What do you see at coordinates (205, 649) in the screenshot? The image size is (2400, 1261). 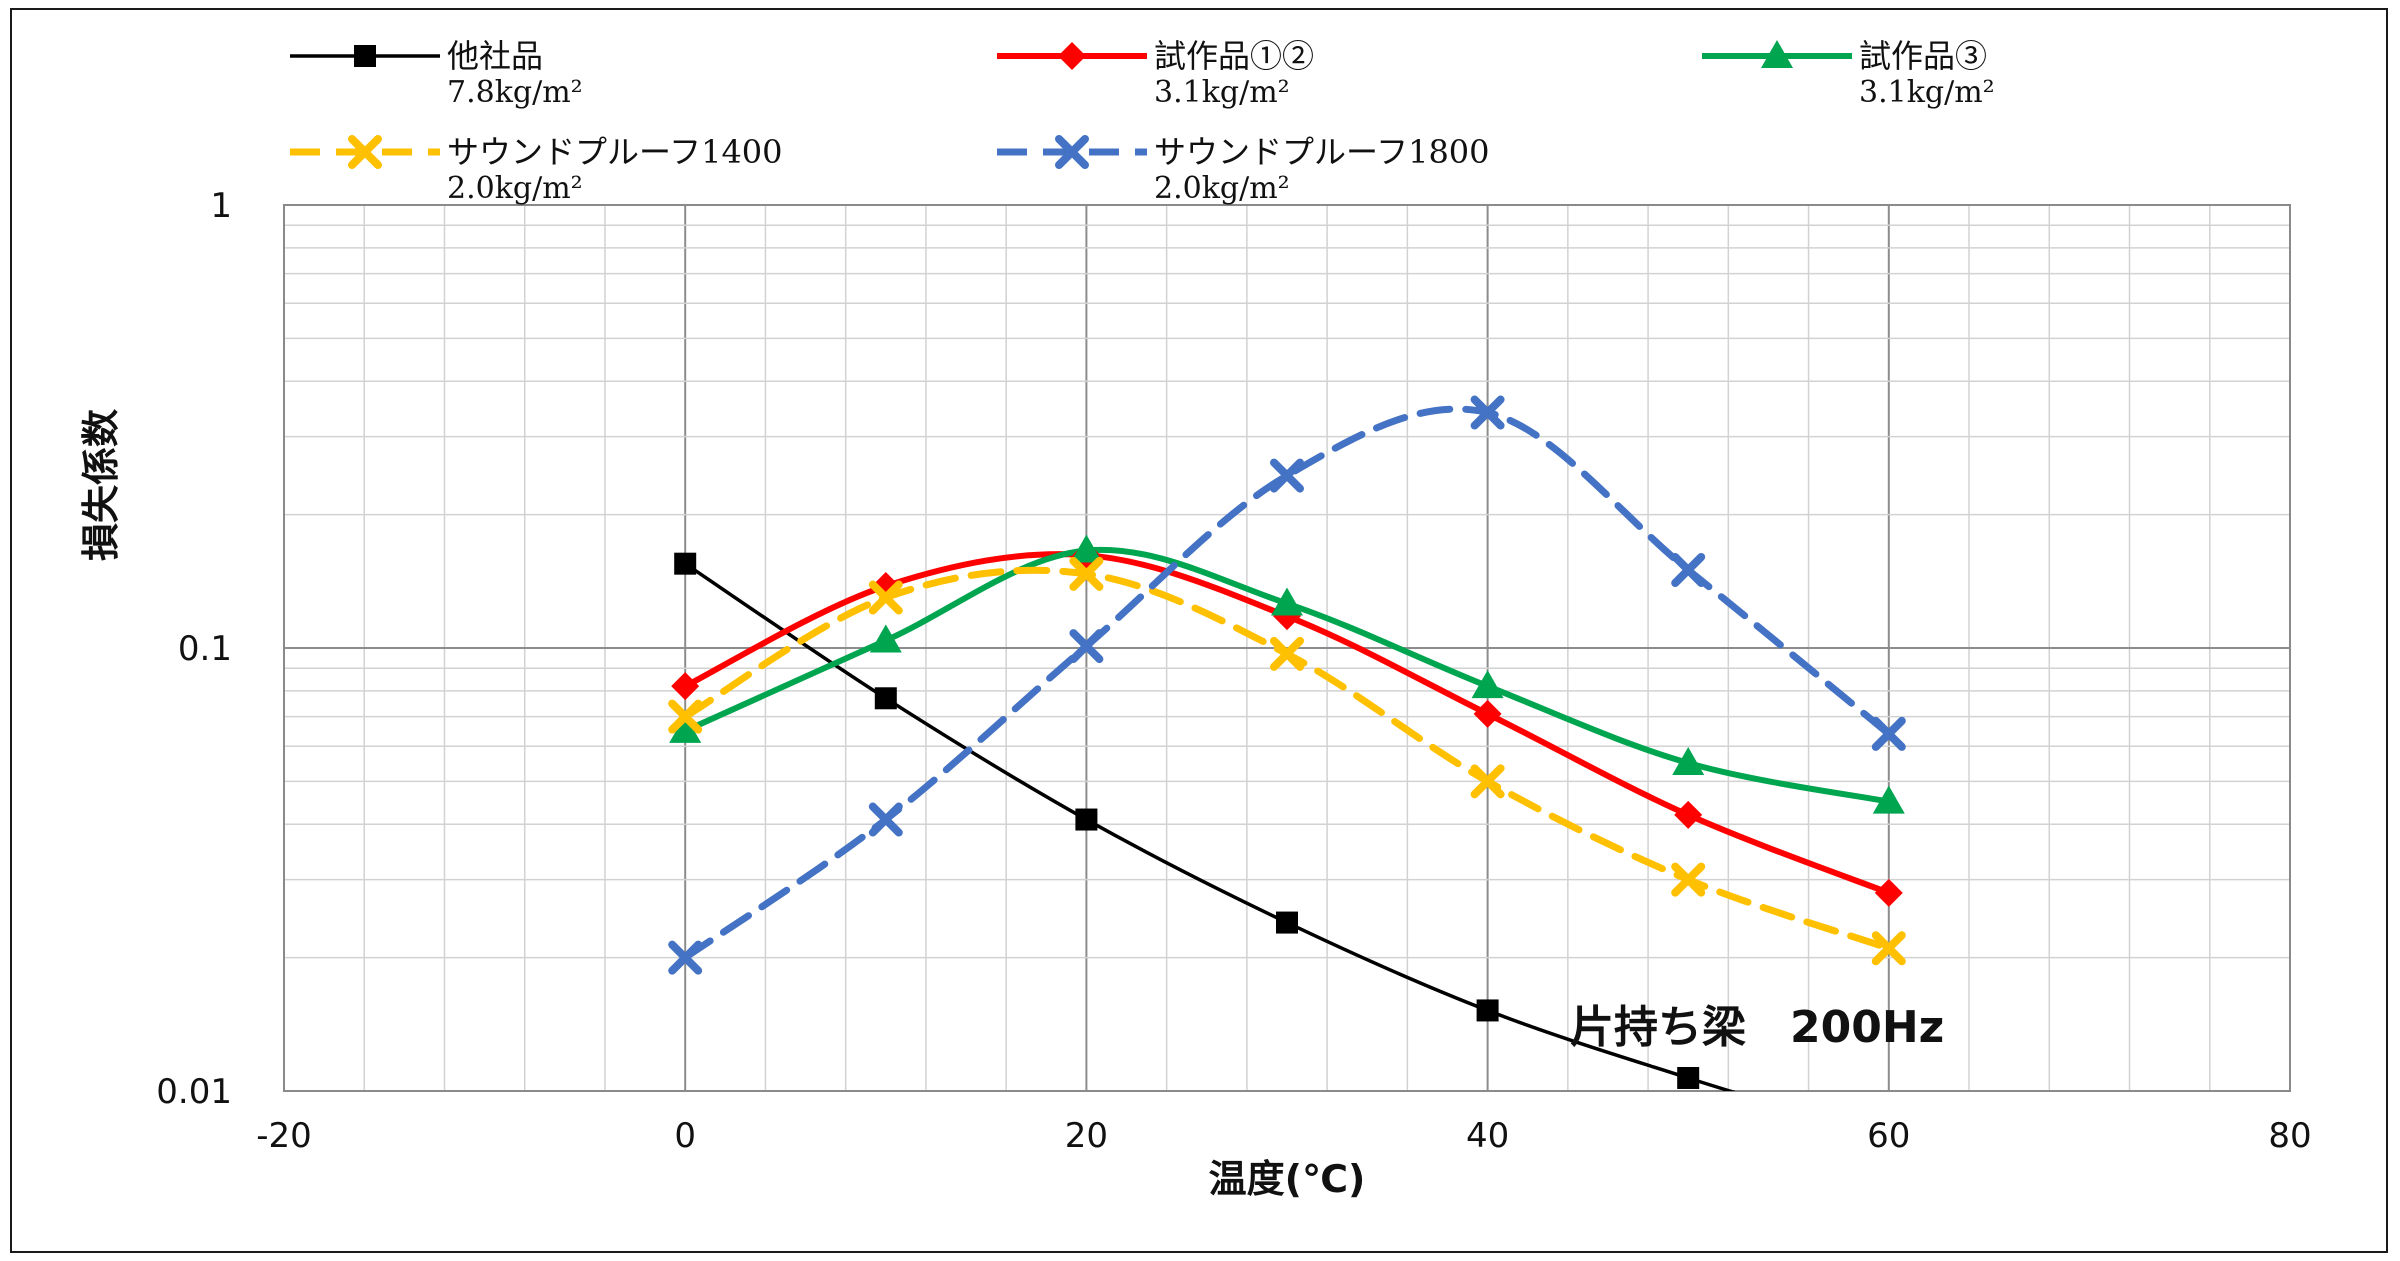 I see `y-tick-label: 0.1` at bounding box center [205, 649].